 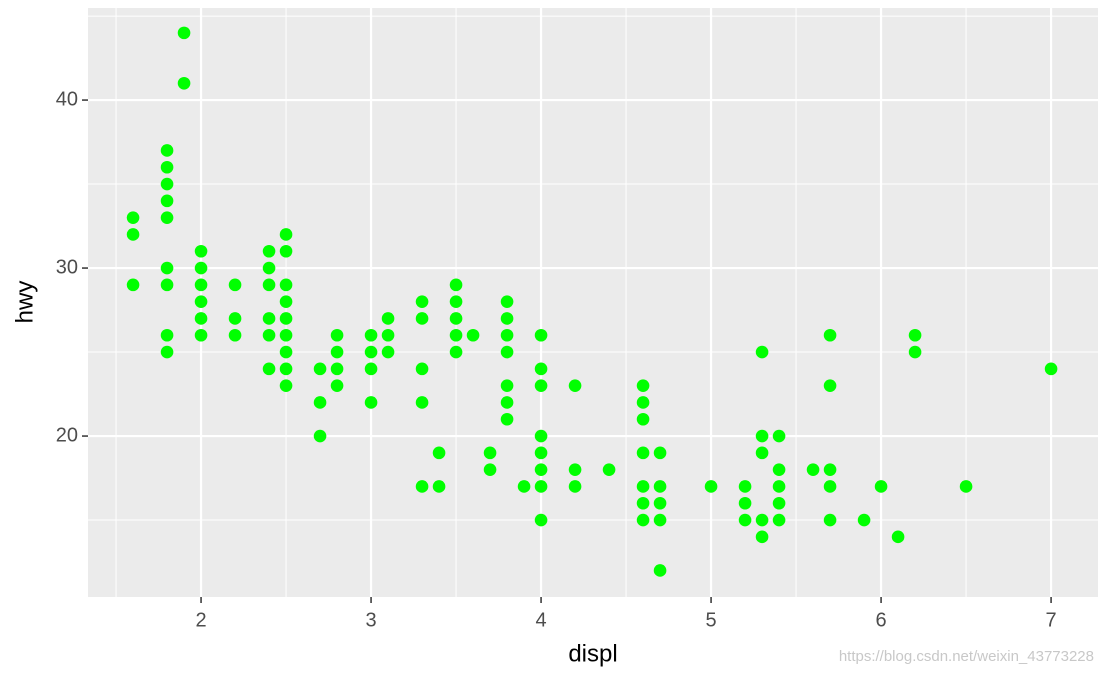 I want to click on y-tick-label: 20, so click(x=67, y=435).